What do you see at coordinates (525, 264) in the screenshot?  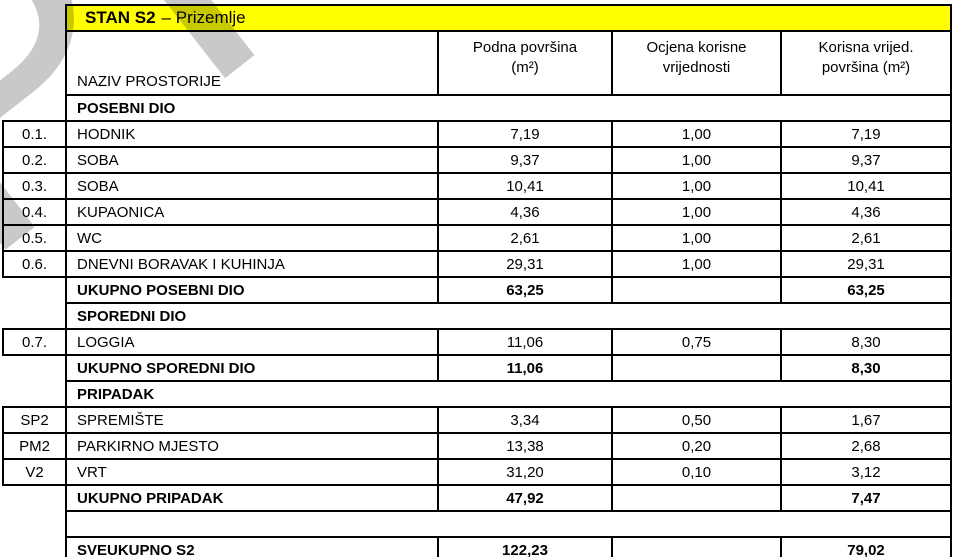 I see `floor-area-cell: 29,31` at bounding box center [525, 264].